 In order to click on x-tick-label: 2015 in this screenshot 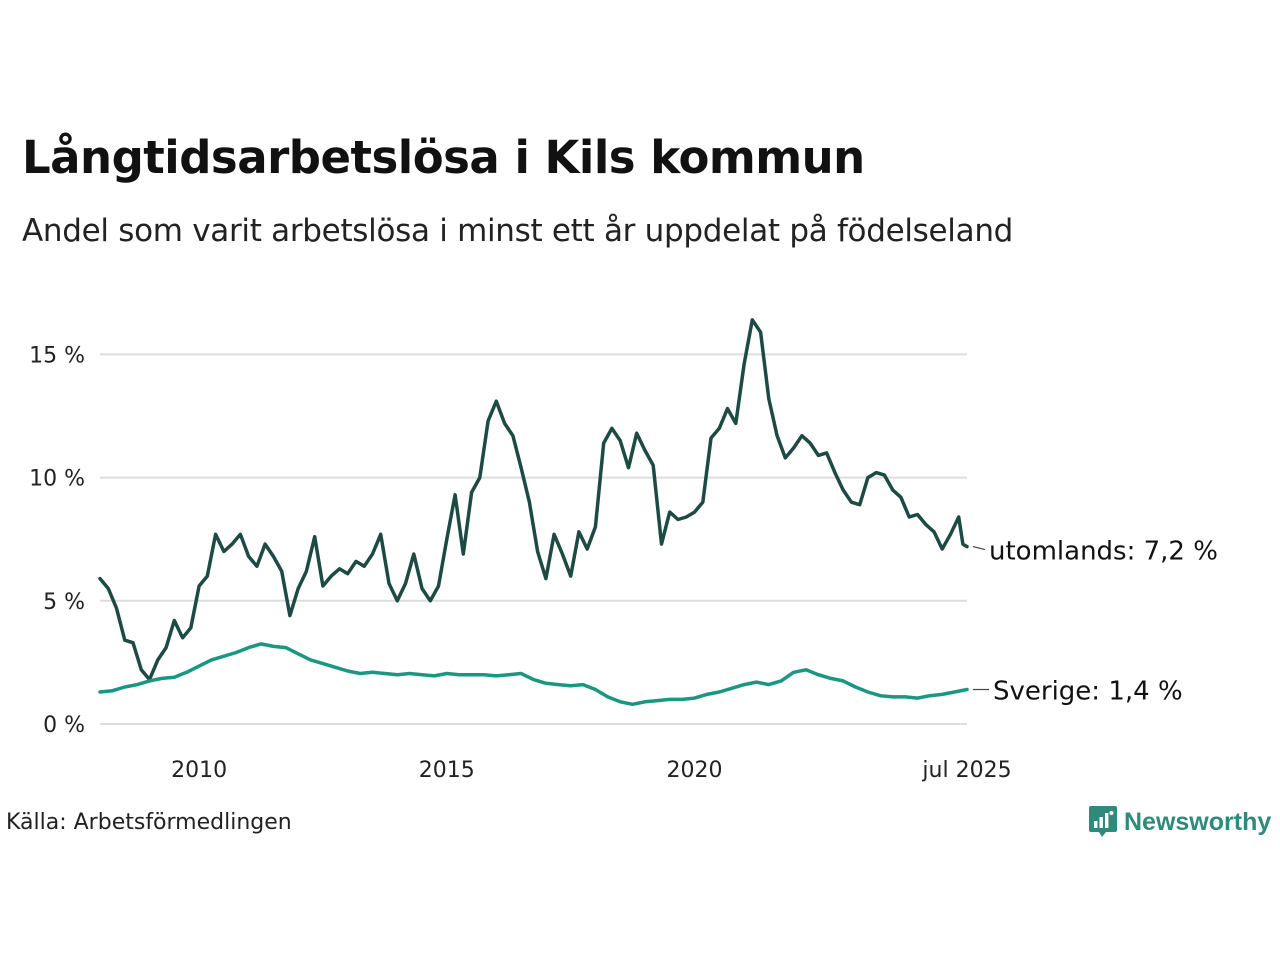, I will do `click(447, 770)`.